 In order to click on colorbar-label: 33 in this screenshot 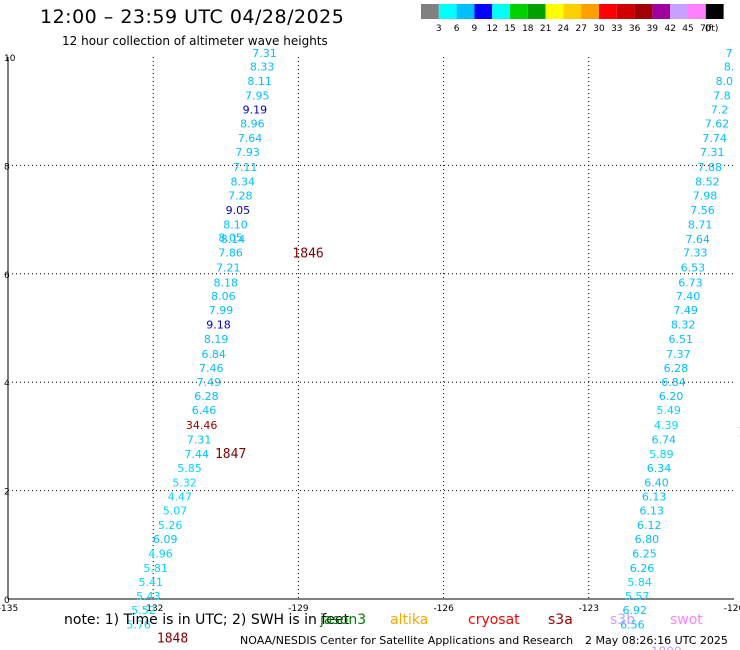, I will do `click(616, 29)`.